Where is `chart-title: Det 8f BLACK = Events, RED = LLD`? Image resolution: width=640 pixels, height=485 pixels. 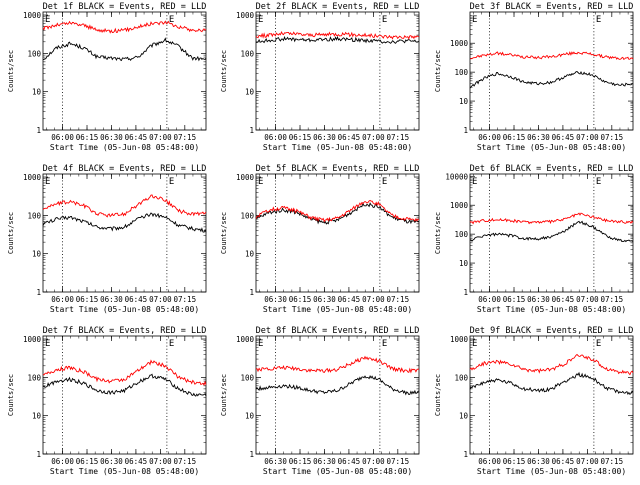 chart-title: Det 8f BLACK = Events, RED = LLD is located at coordinates (338, 331).